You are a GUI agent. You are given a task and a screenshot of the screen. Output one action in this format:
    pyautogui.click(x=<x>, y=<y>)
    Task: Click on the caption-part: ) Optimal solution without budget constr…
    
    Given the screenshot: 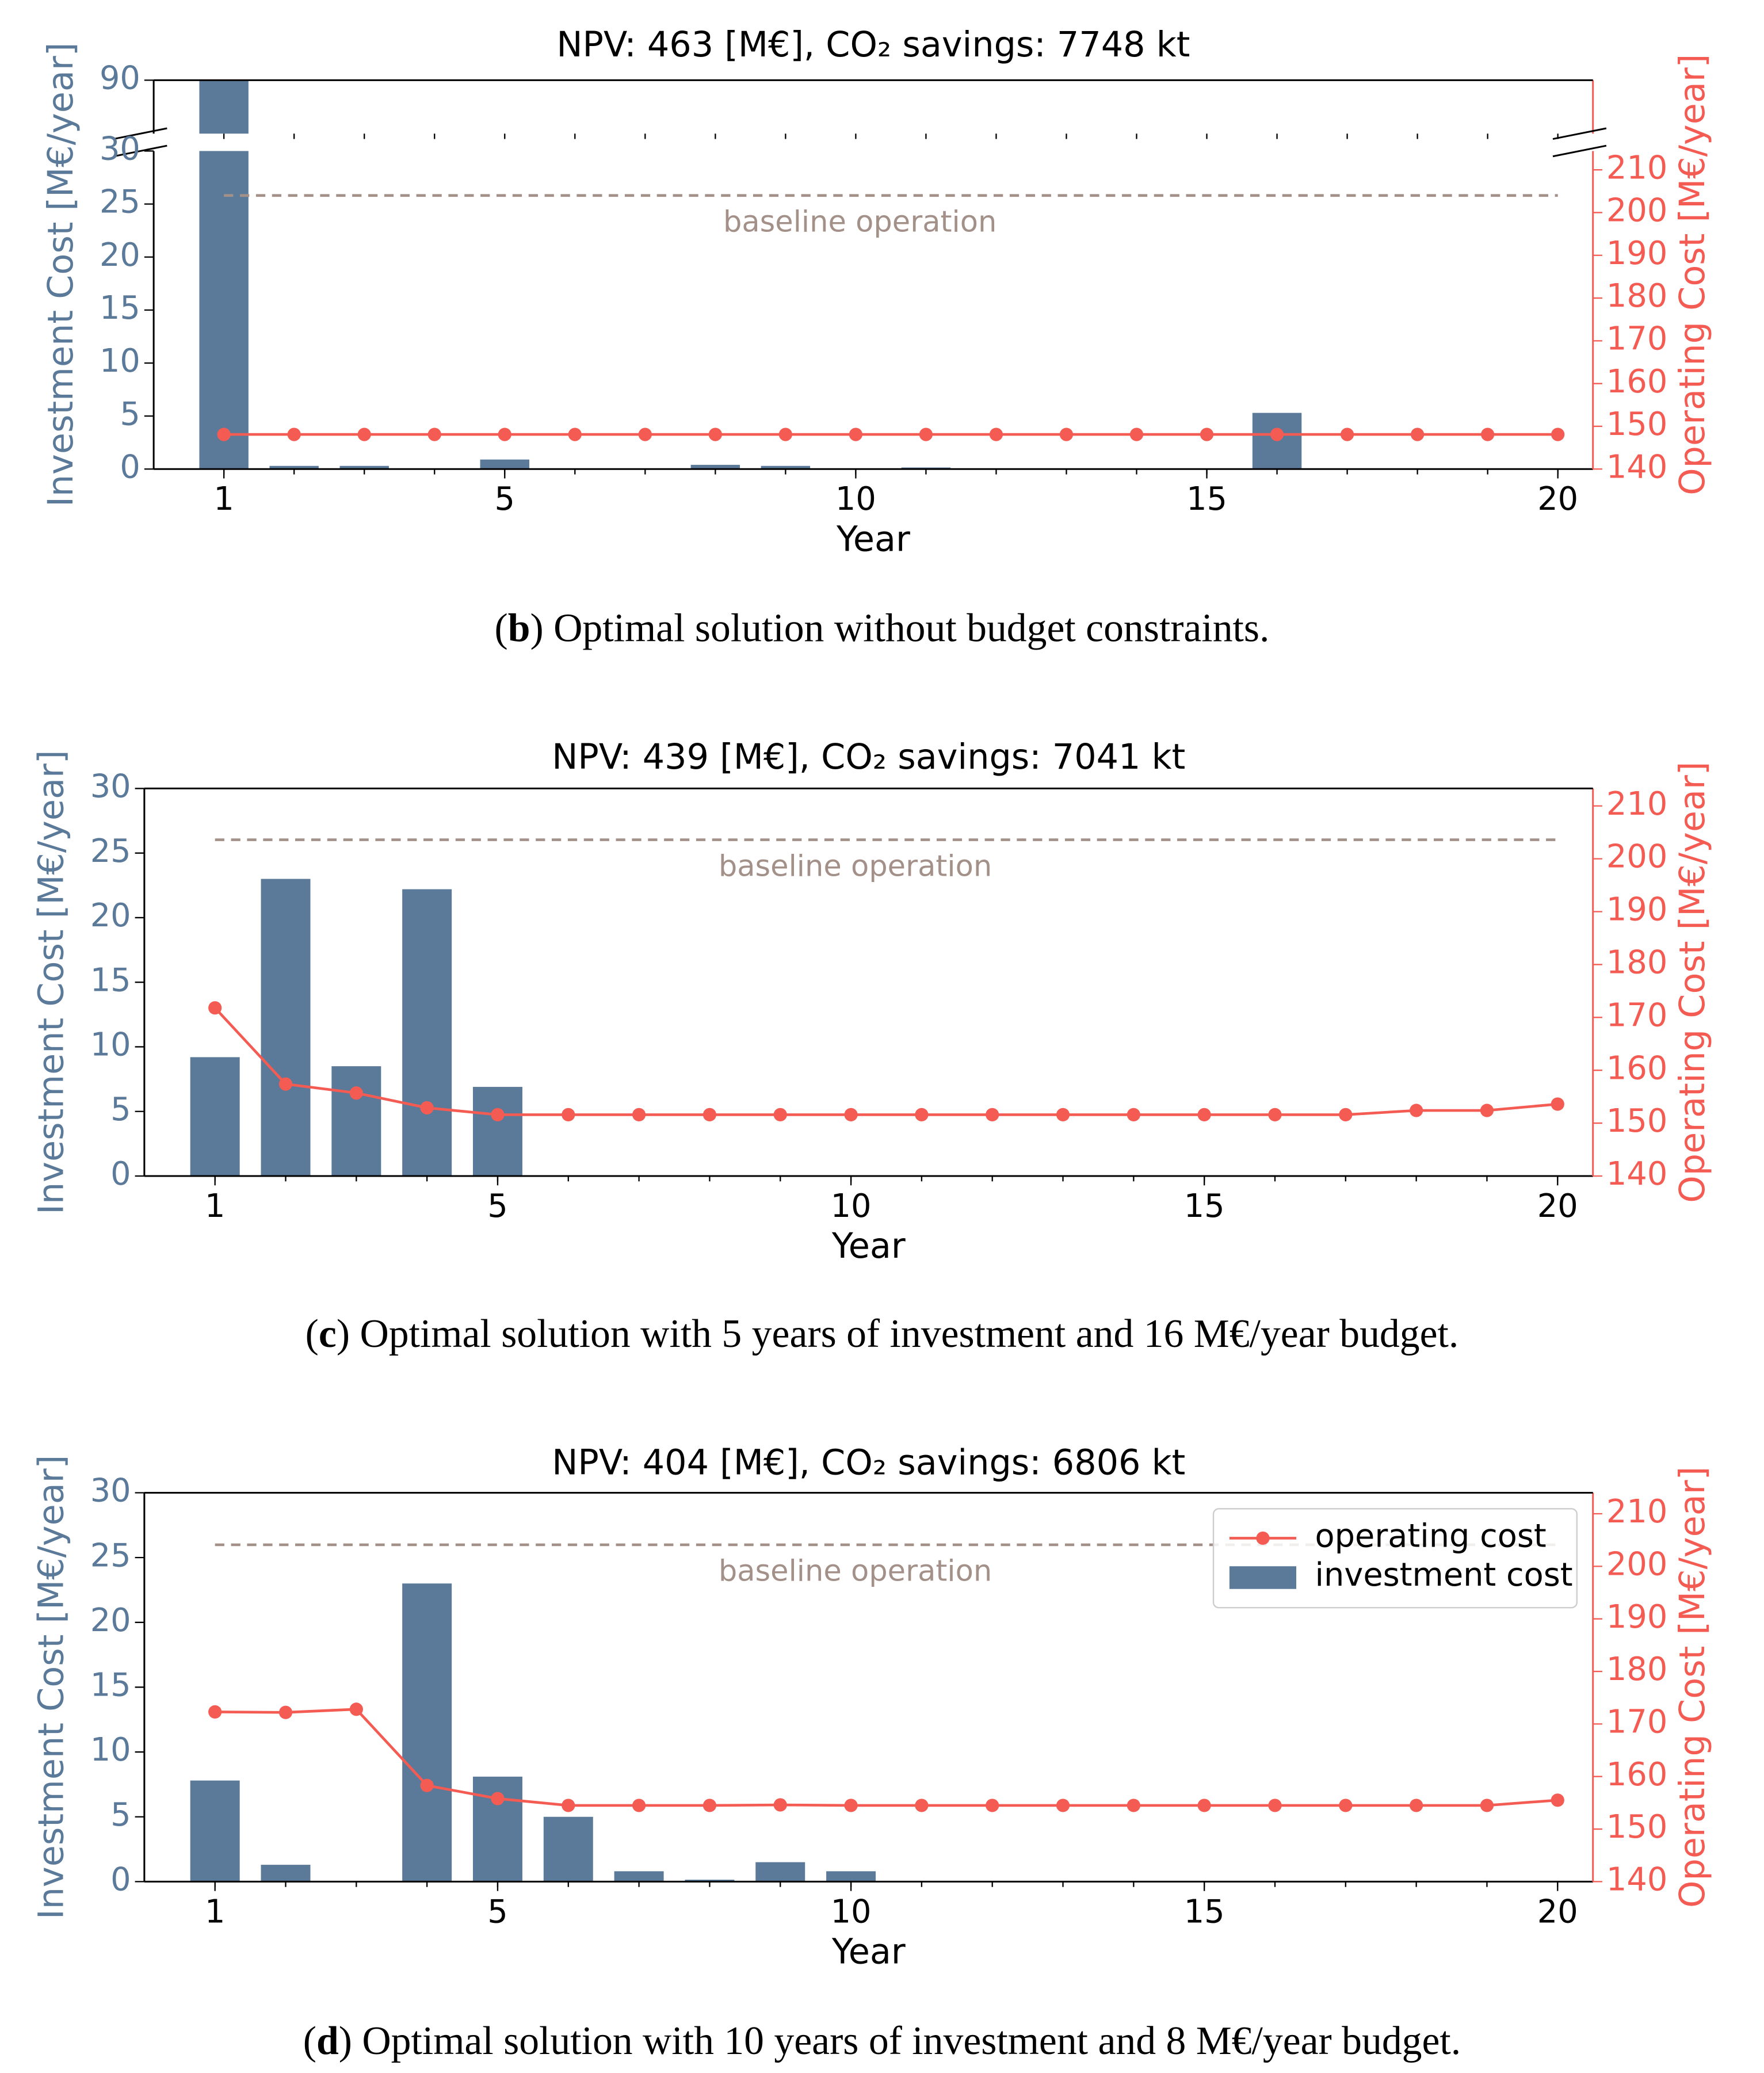 What is the action you would take?
    pyautogui.click(x=900, y=628)
    